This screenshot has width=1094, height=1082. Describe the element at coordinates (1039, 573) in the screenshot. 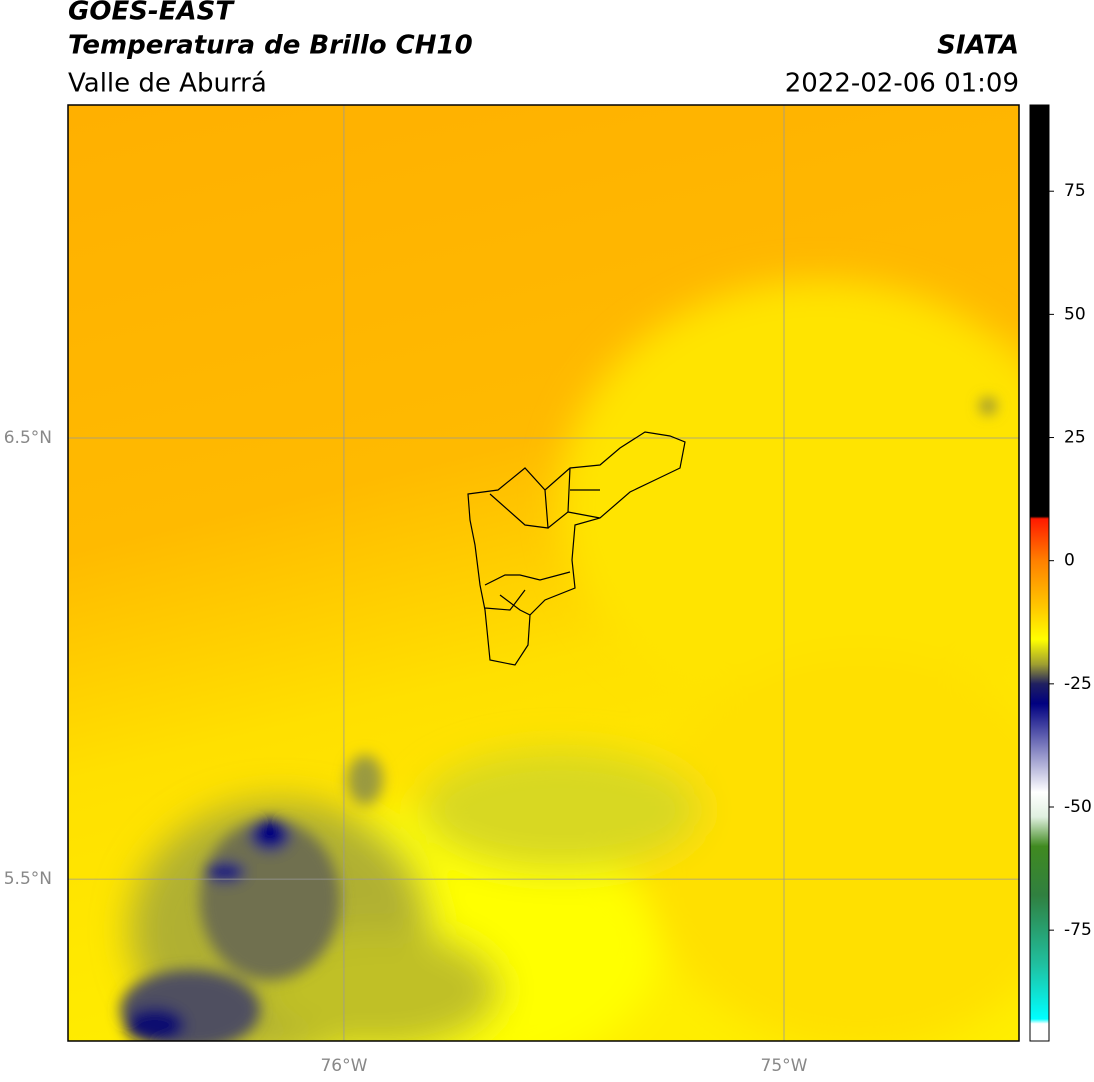

I see `colorbar` at that location.